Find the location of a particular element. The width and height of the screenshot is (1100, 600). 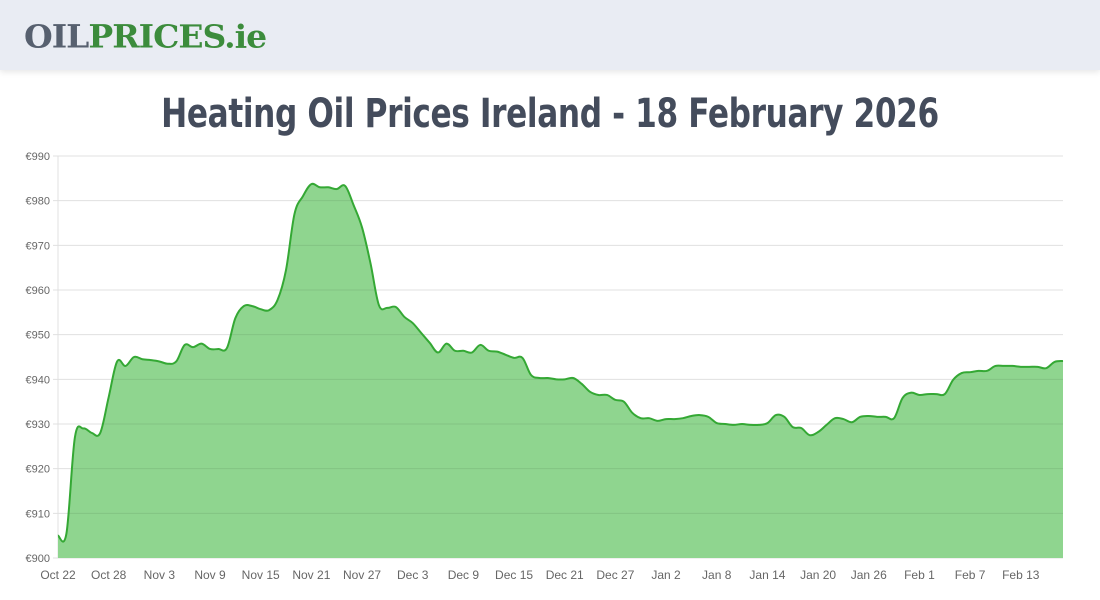

y-tick-label: €980 is located at coordinates (38, 202).